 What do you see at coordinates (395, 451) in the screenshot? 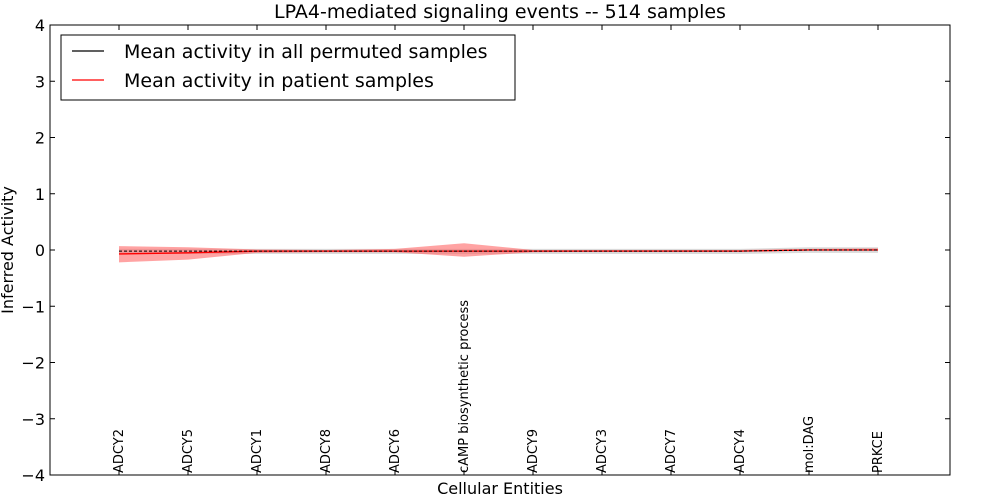
I see `x-tick-label: ADCY6` at bounding box center [395, 451].